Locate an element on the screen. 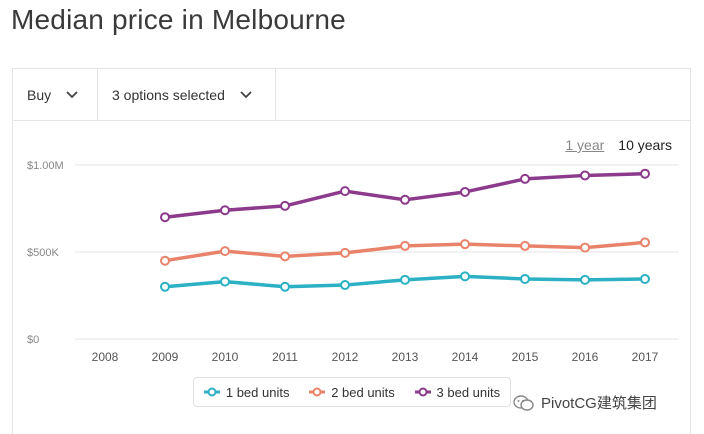 The height and width of the screenshot is (434, 704). range-1-year-link: 1 year is located at coordinates (585, 145).